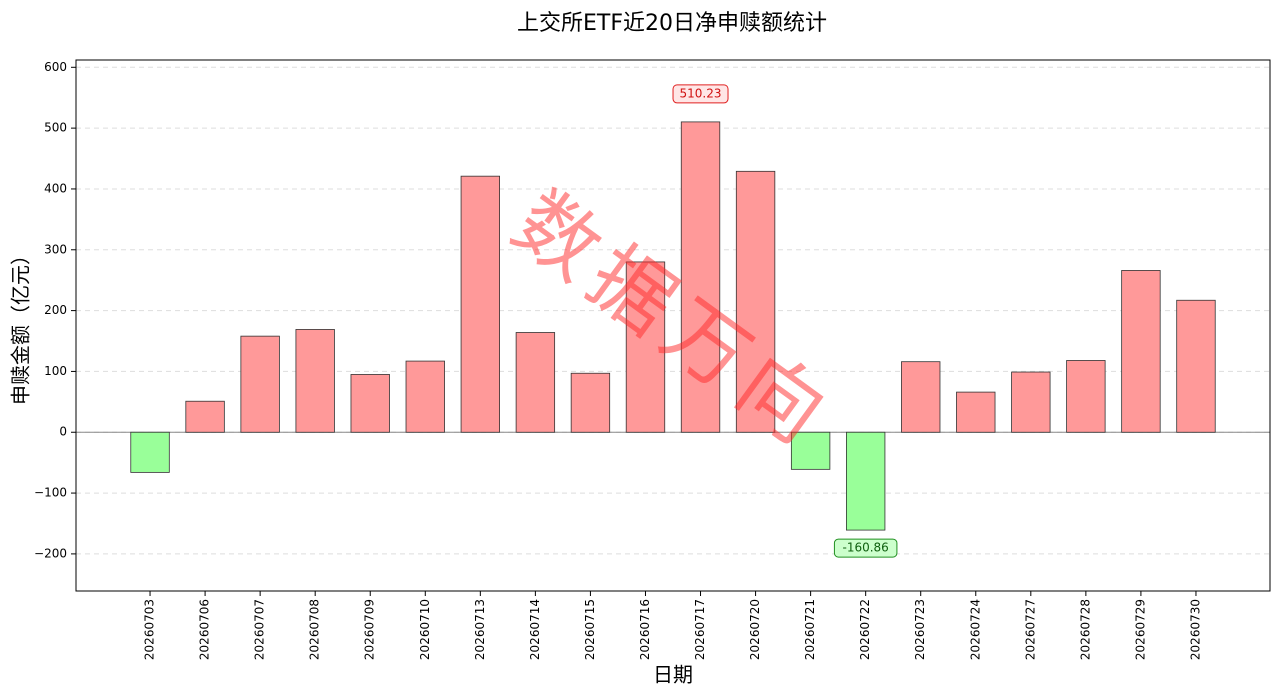  I want to click on x-tick-label: 20260714, so click(535, 629).